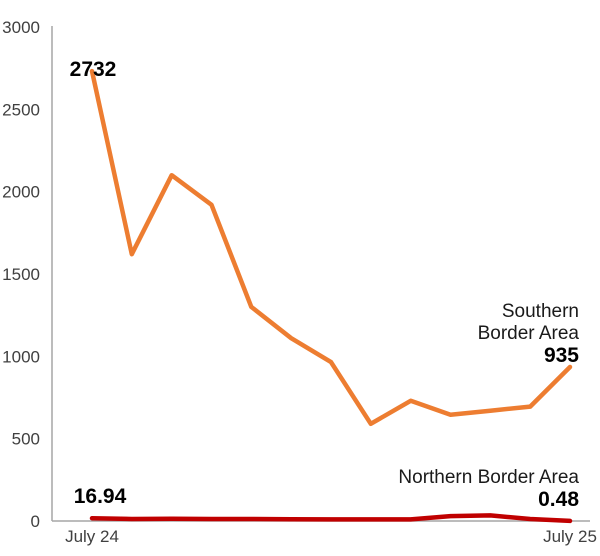  I want to click on x-tick-label: July 24, so click(92, 536).